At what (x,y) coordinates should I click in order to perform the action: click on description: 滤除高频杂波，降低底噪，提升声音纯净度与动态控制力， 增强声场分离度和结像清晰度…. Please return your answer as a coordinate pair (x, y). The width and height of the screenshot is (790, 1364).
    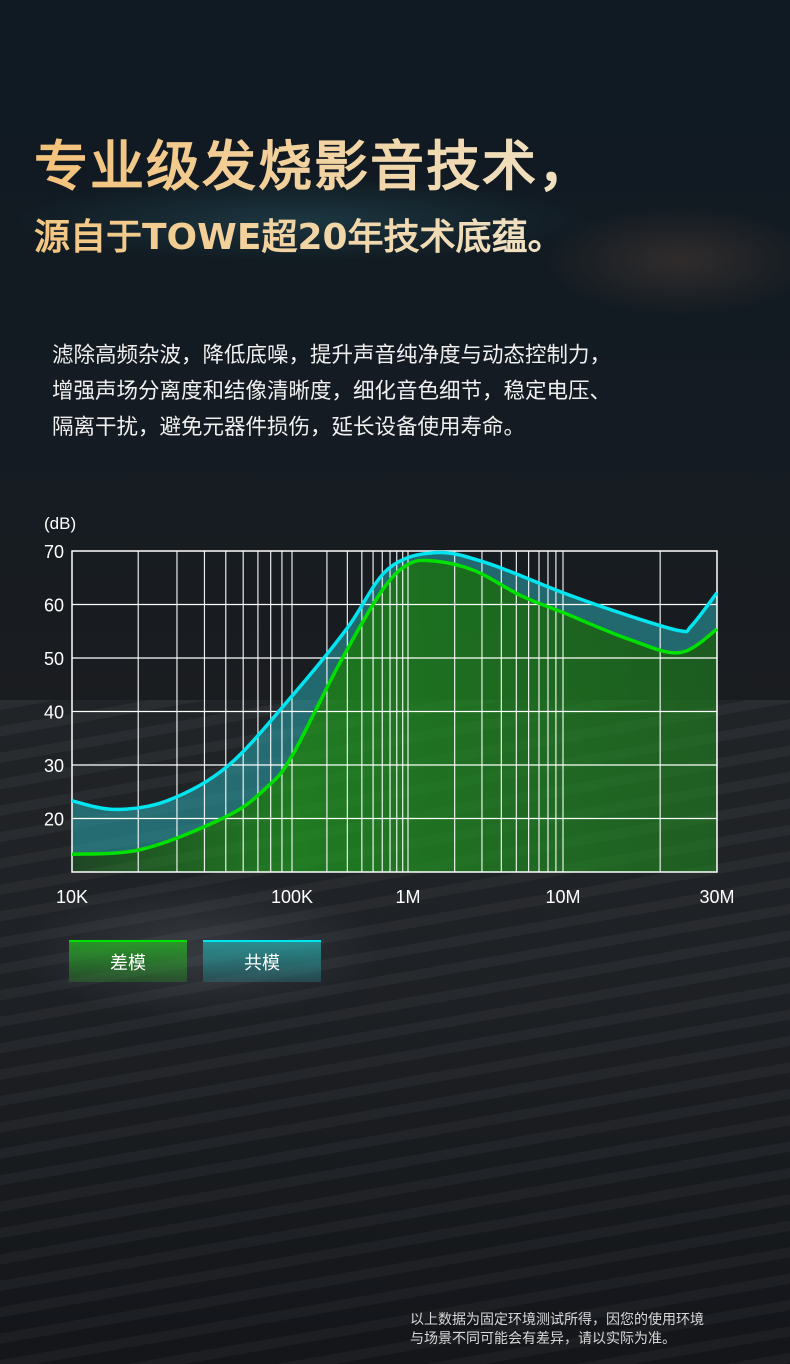
    Looking at the image, I should click on (402, 392).